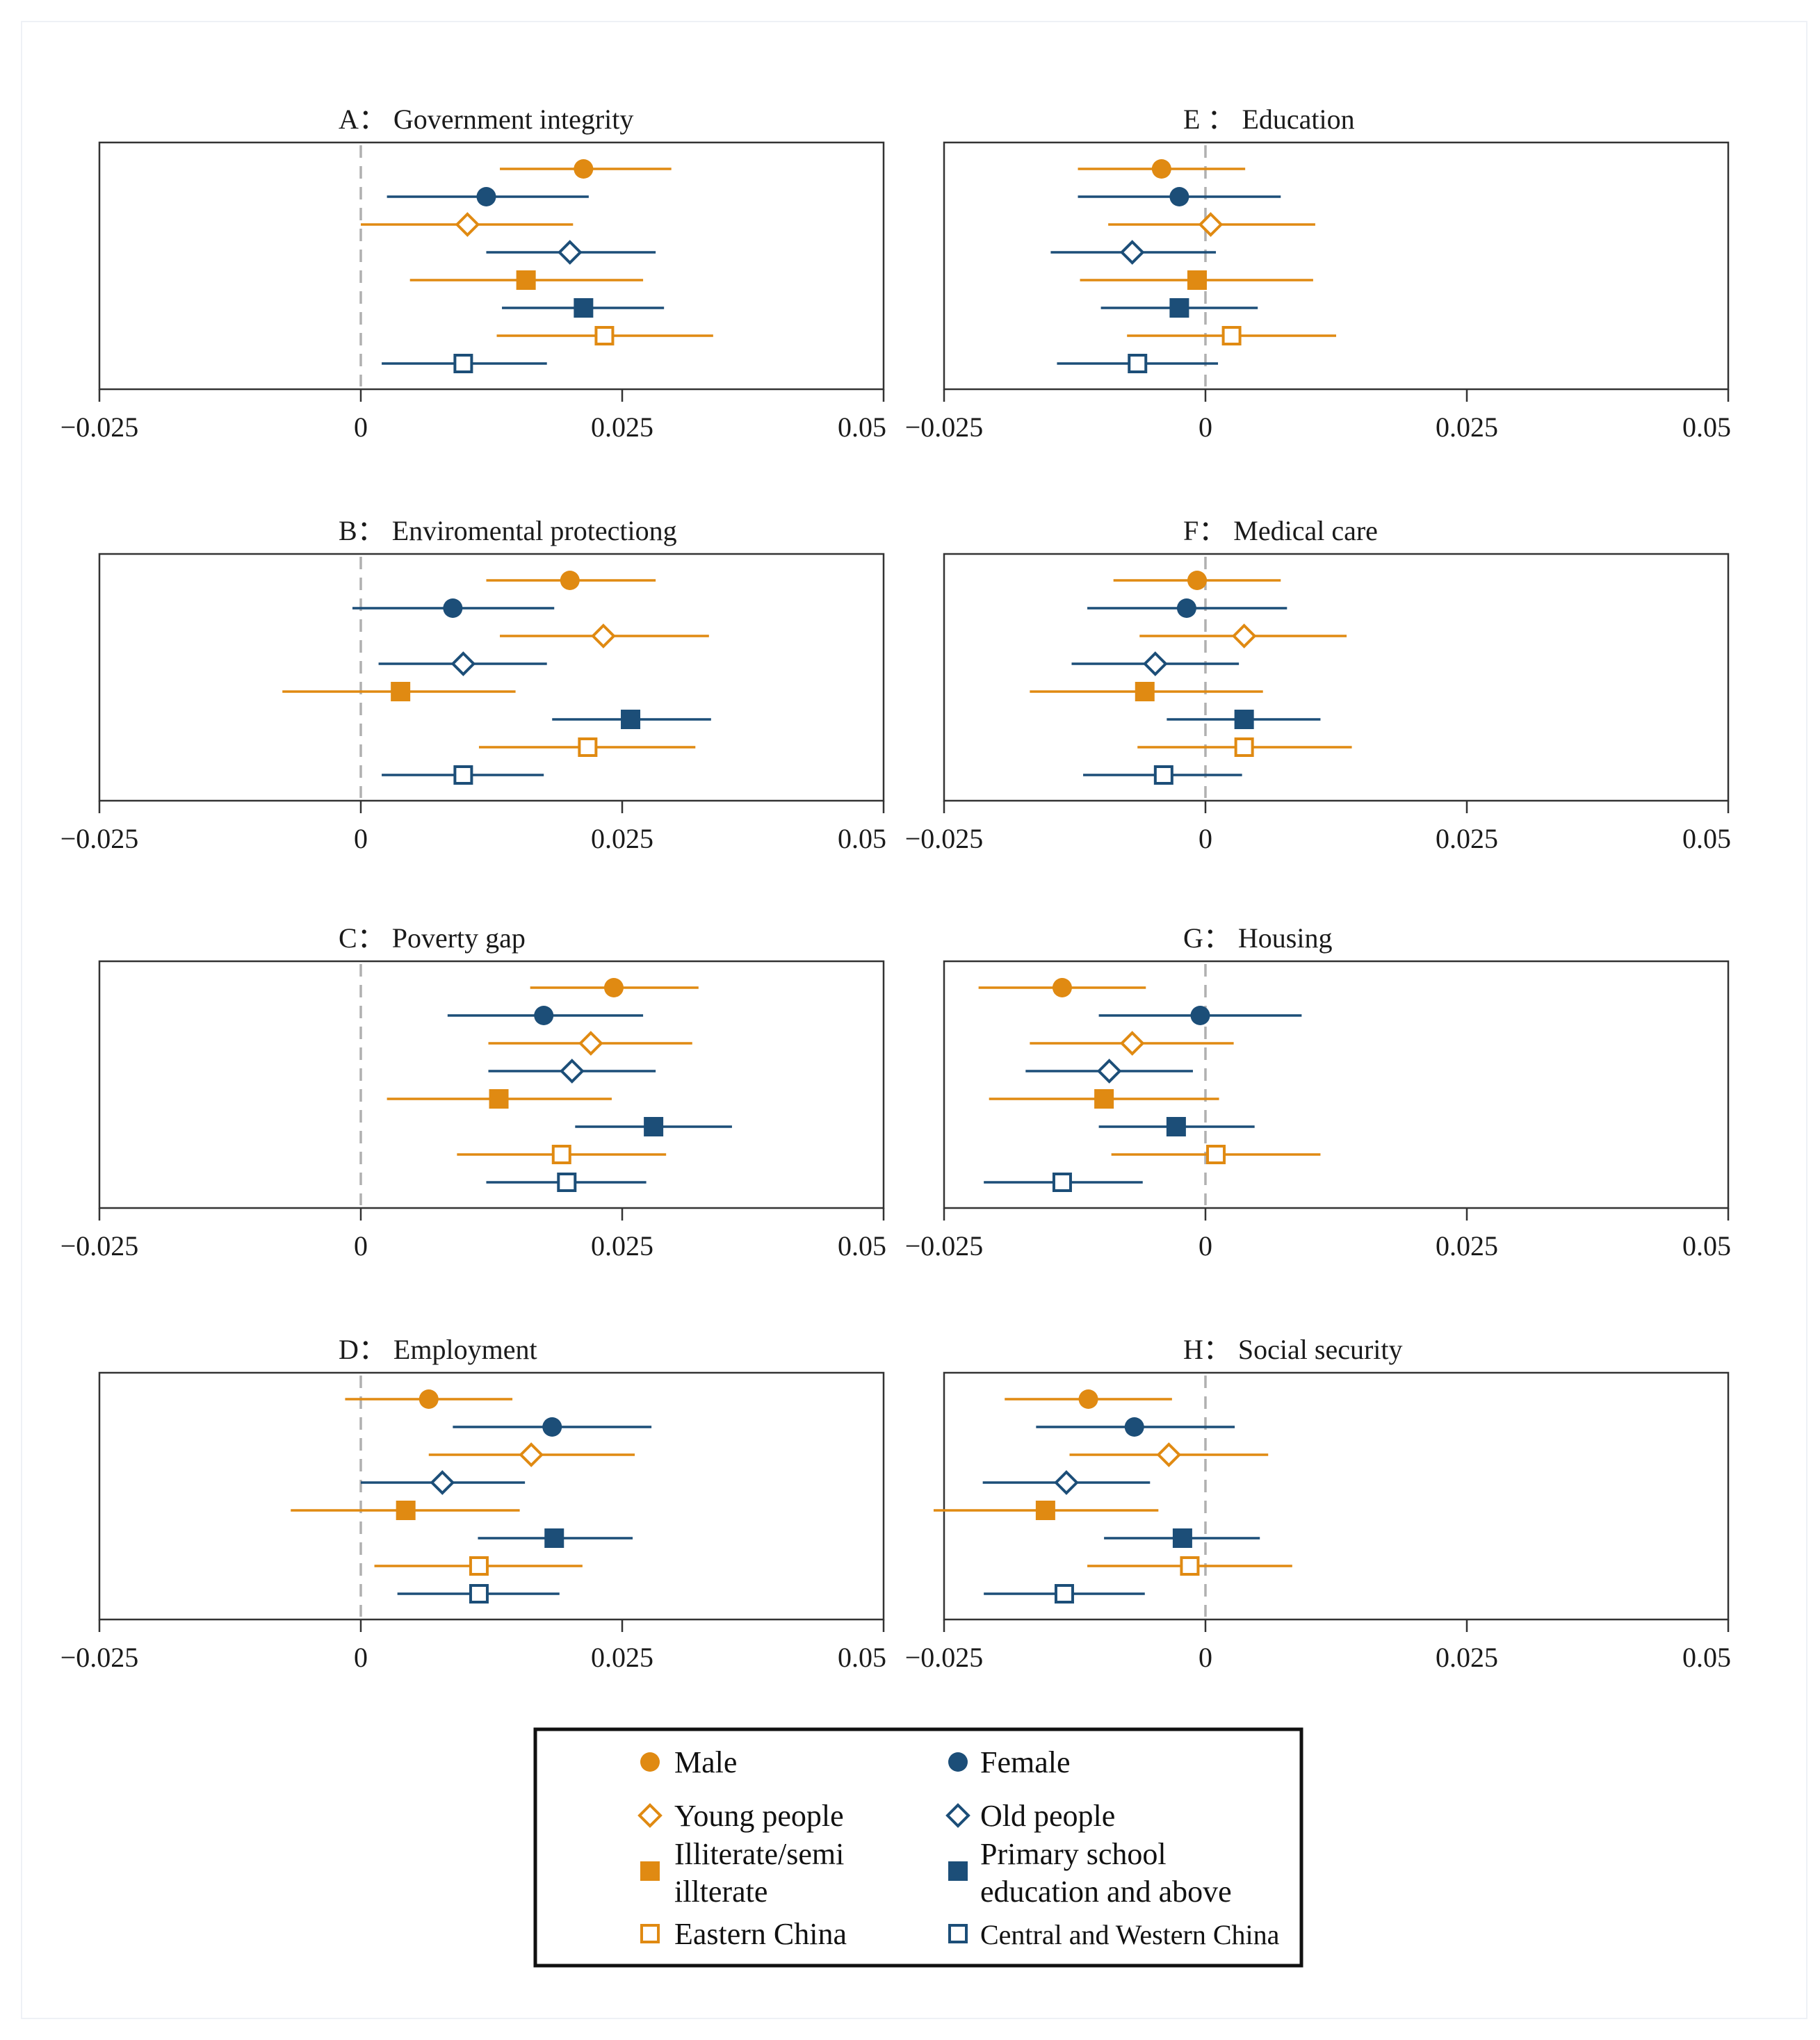 The width and height of the screenshot is (1820, 2040). What do you see at coordinates (742, 1873) in the screenshot?
I see `legend-item-illiterate-semi-illterate: Illiterate/semi illterate` at bounding box center [742, 1873].